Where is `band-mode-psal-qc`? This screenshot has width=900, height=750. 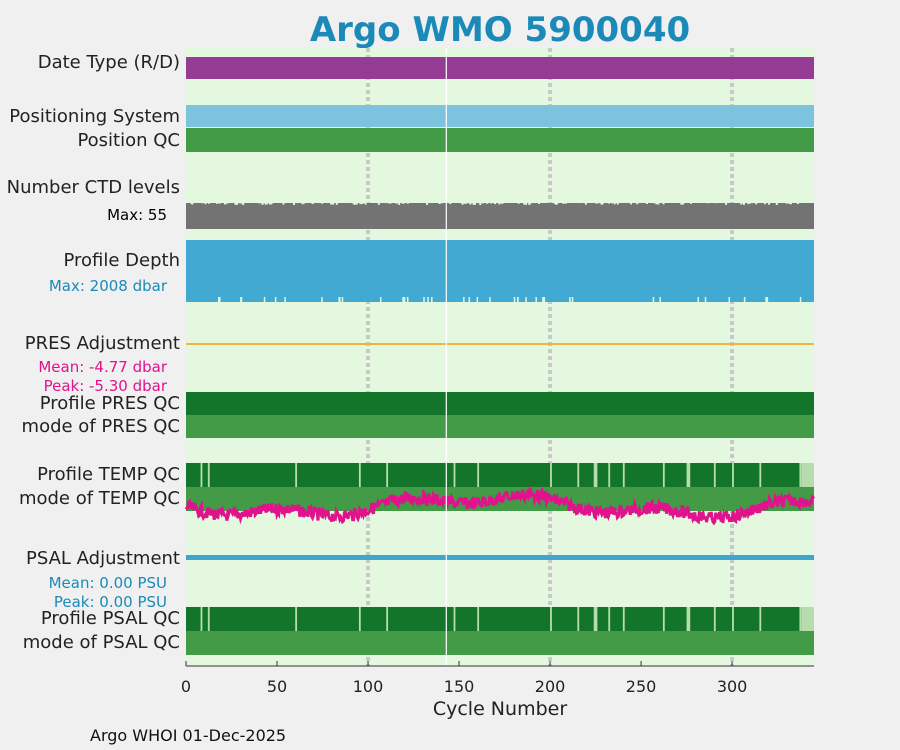
band-mode-psal-qc is located at coordinates (500, 643).